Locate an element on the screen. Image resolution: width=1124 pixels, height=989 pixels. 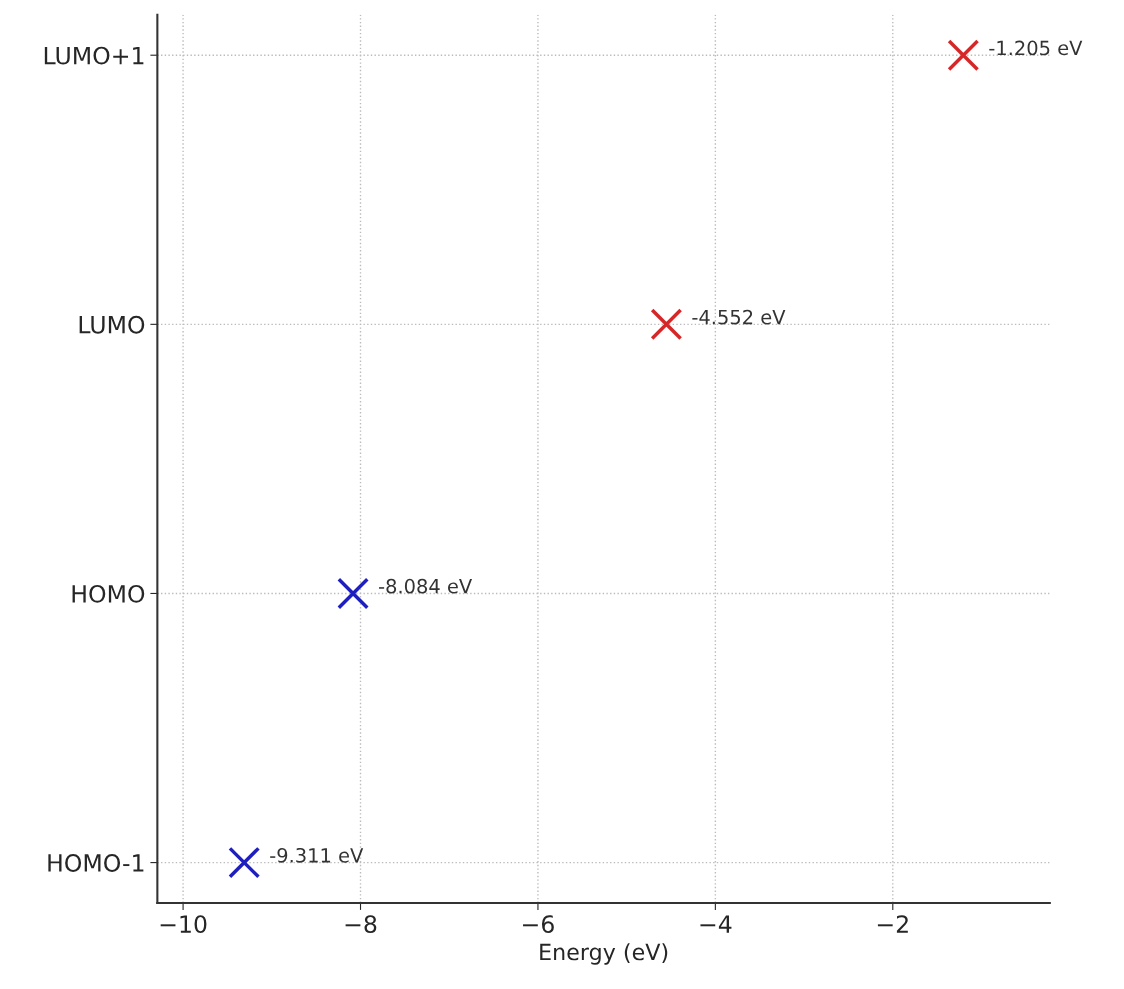
x-tick-label: −8 is located at coordinates (361, 924).